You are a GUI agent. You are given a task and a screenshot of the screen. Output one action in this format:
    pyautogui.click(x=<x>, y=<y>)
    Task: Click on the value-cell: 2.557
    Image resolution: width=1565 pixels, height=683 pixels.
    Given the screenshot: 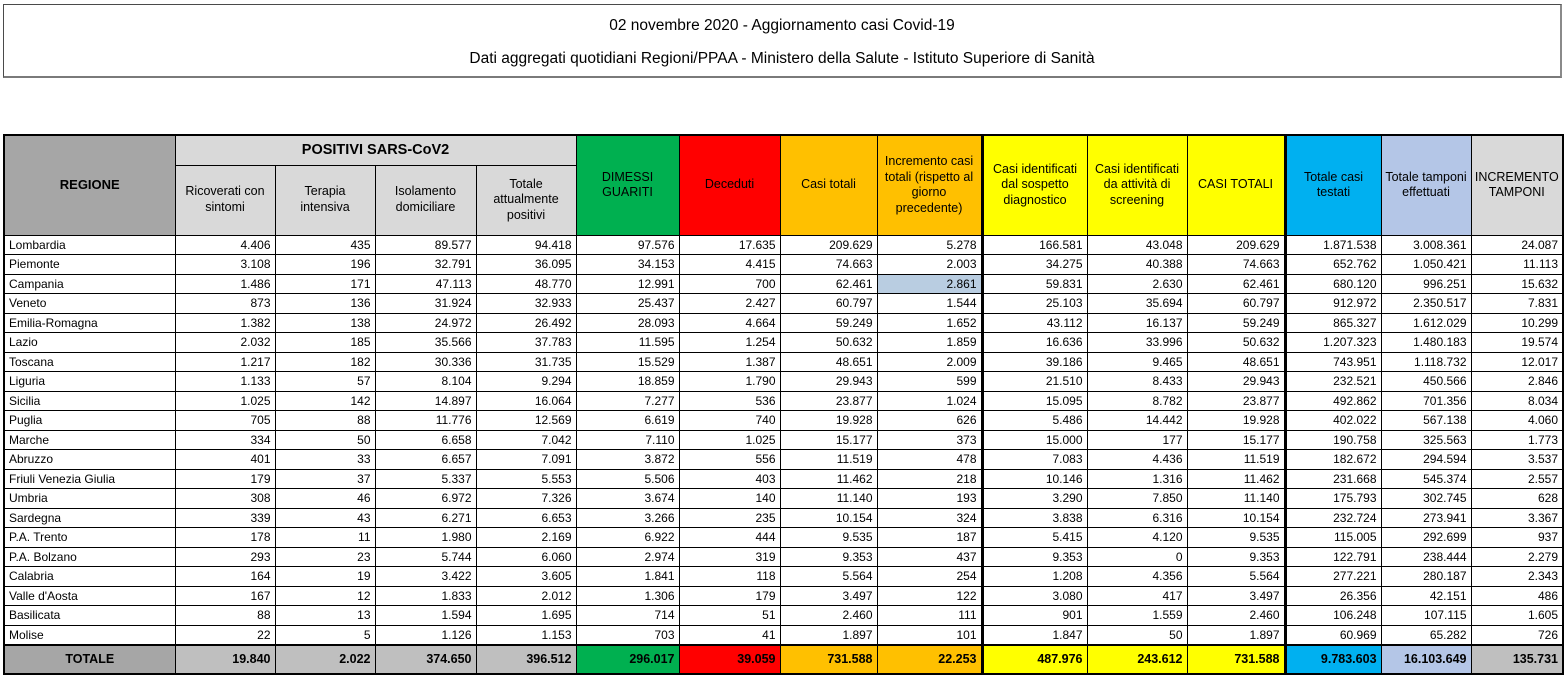 What is the action you would take?
    pyautogui.click(x=1517, y=478)
    